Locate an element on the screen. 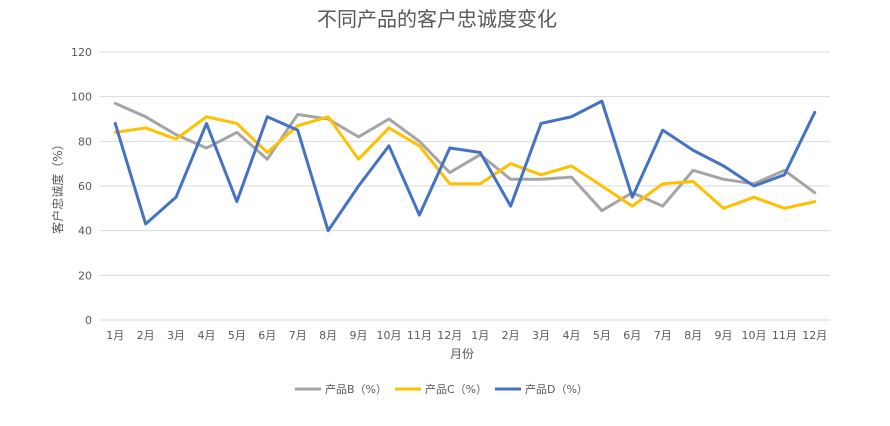 This screenshot has width=890, height=426. legend: 产品B（%） 产品C（%） 产品D（%） is located at coordinates (441, 389).